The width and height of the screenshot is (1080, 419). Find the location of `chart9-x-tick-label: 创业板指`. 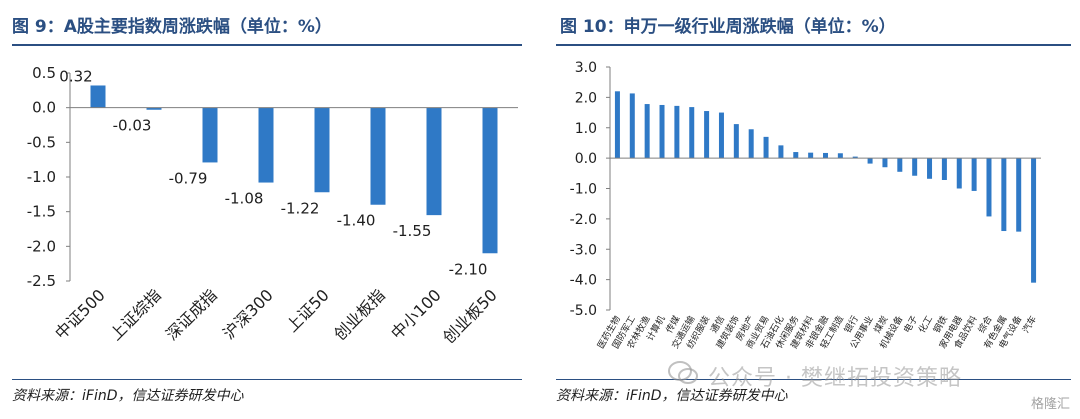

chart9-x-tick-label: 创业板指 is located at coordinates (359, 314).